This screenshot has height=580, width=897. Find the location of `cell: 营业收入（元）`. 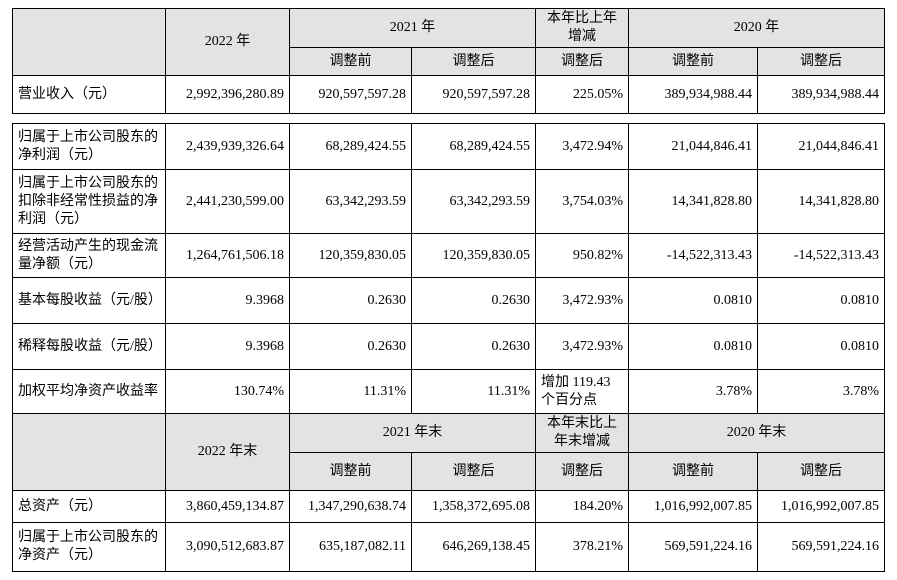

cell: 营业收入（元） is located at coordinates (89, 94).